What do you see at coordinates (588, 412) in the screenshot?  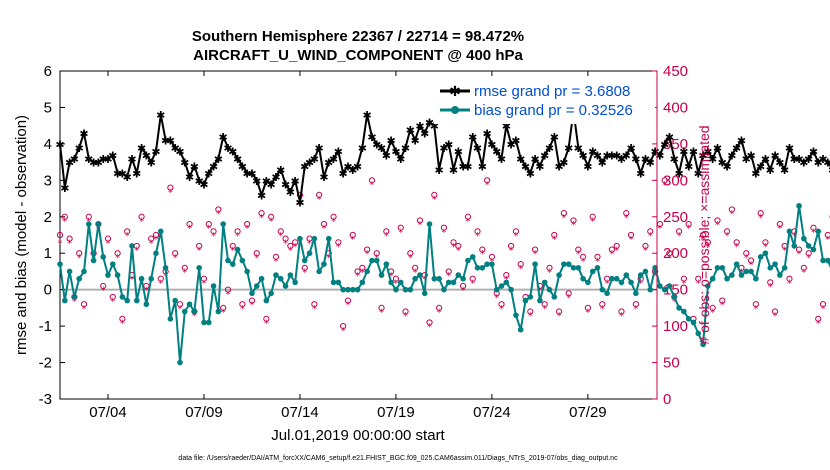 I see `x-tick-label: 07/29` at bounding box center [588, 412].